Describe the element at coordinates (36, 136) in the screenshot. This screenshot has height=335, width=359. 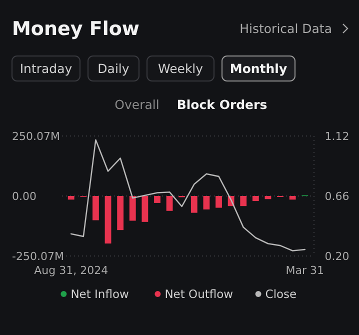
I see `y-tick-label: 250.07M` at that location.